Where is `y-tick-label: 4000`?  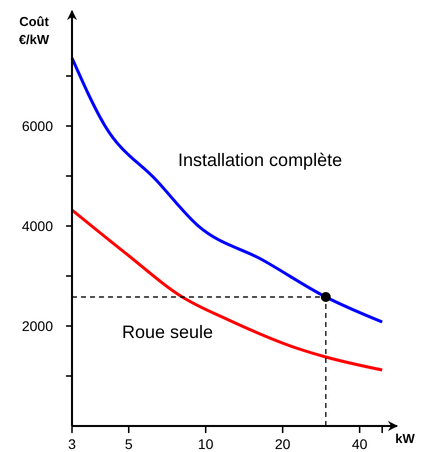
y-tick-label: 4000 is located at coordinates (38, 226).